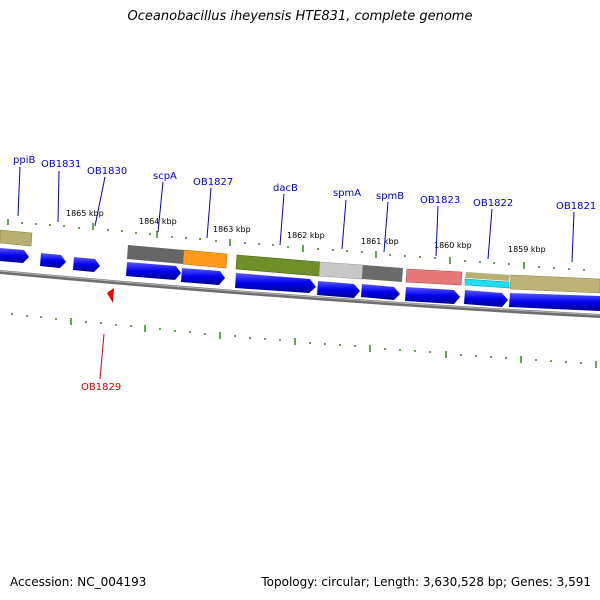  What do you see at coordinates (382, 273) in the screenshot?
I see `gene-block-spmB` at bounding box center [382, 273].